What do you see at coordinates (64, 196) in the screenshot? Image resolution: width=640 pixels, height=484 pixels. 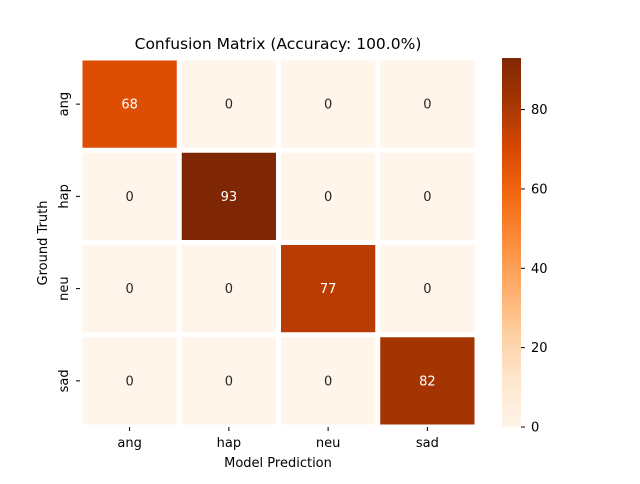 I see `y-tick-label: hap` at bounding box center [64, 196].